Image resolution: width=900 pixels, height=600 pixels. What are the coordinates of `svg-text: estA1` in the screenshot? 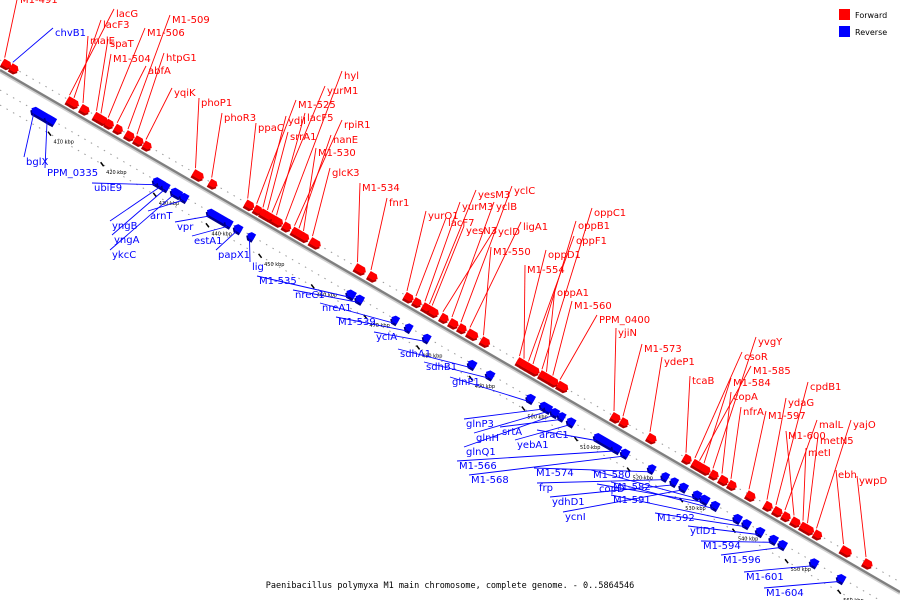 It's located at (208, 241).